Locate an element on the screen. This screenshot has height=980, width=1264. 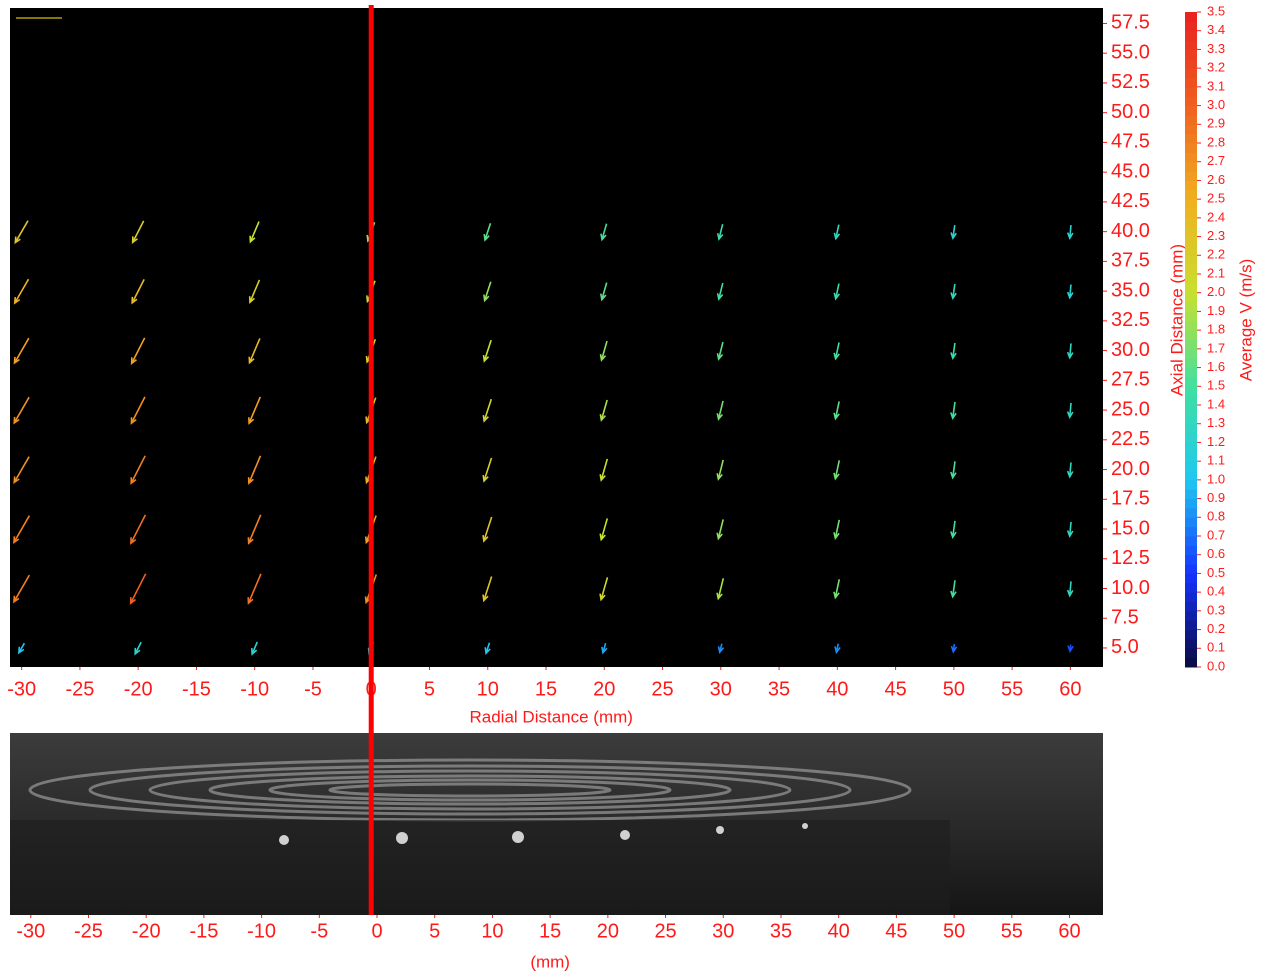
x-tick-label: 5 is located at coordinates (429, 689).